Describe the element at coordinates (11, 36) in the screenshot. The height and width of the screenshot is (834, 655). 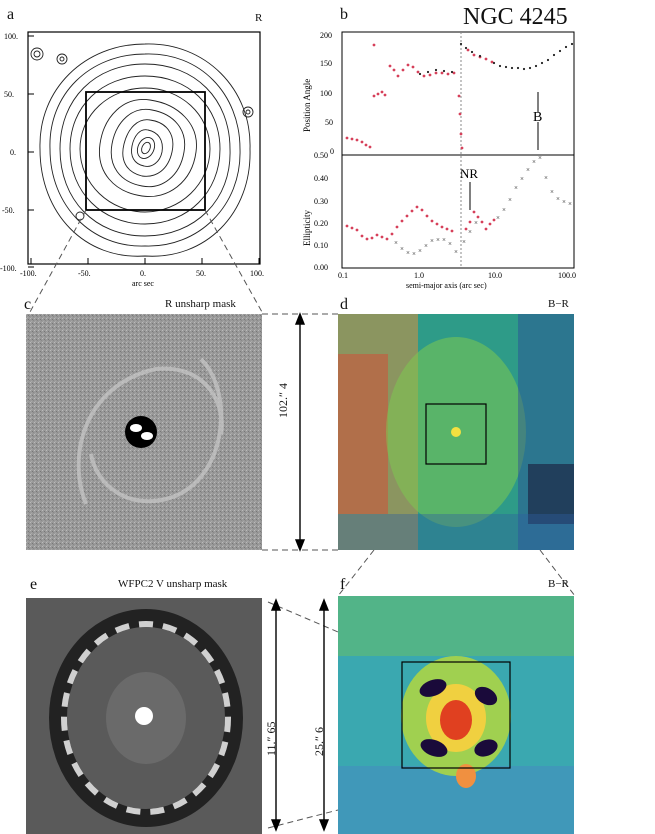
I see `a-ytick-0: 100.` at that location.